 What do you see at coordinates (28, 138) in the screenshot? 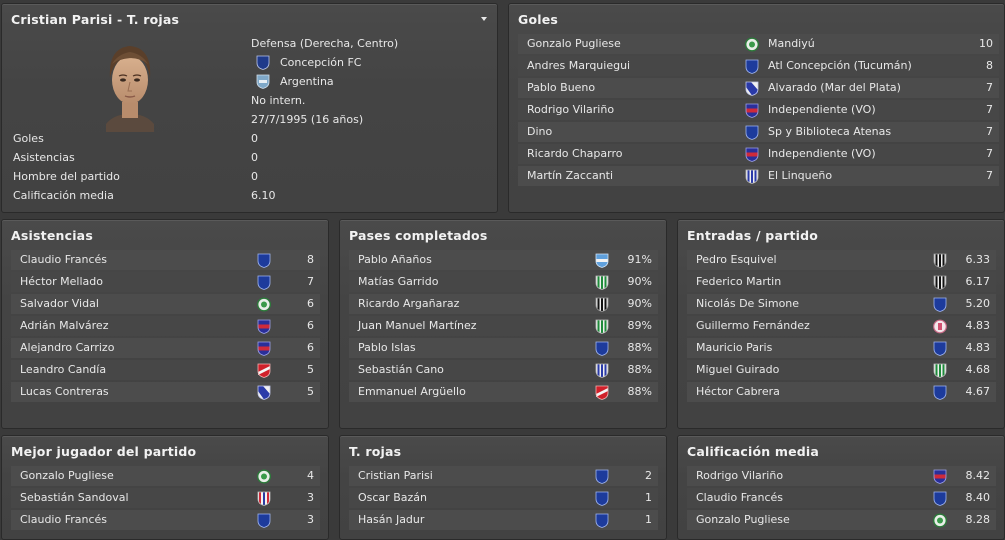
I see `stat-label-goals: Goles` at bounding box center [28, 138].